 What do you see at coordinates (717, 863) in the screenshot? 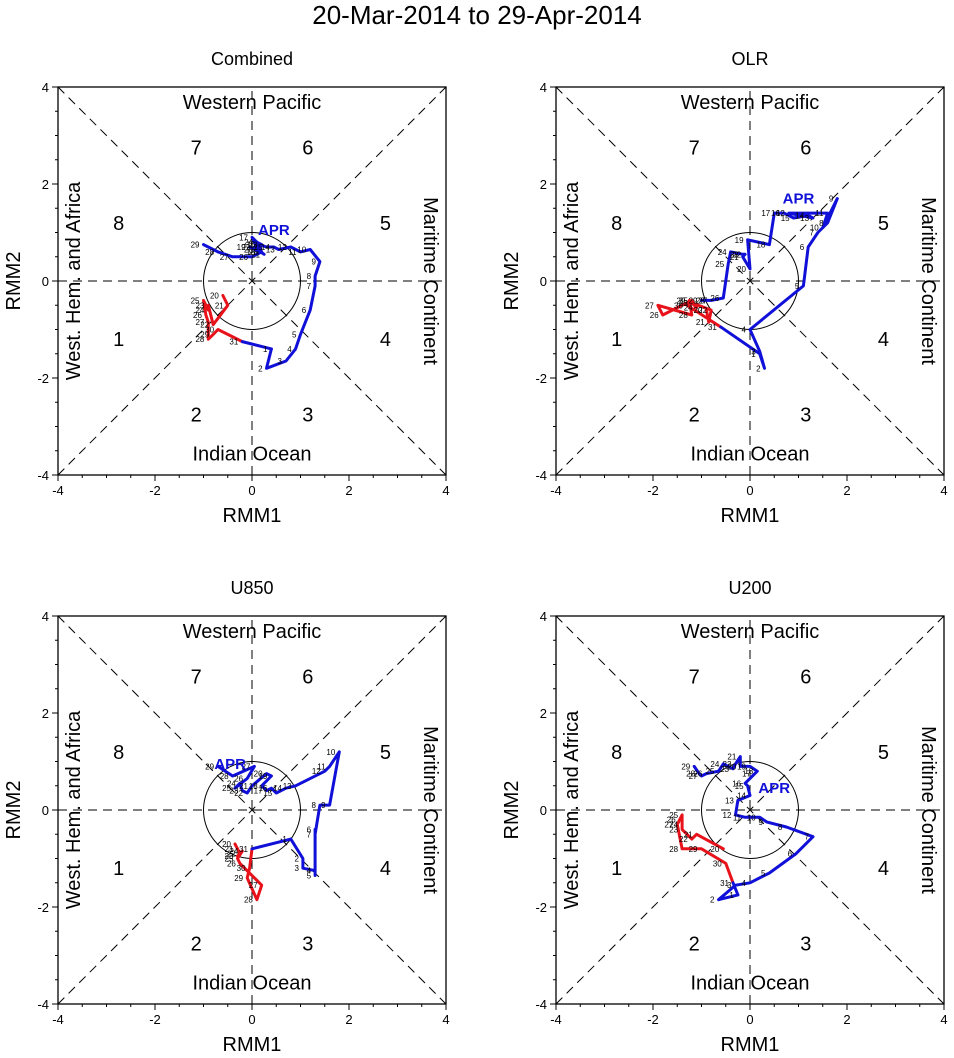
I see `march-trajectory-day-label: 30` at bounding box center [717, 863].